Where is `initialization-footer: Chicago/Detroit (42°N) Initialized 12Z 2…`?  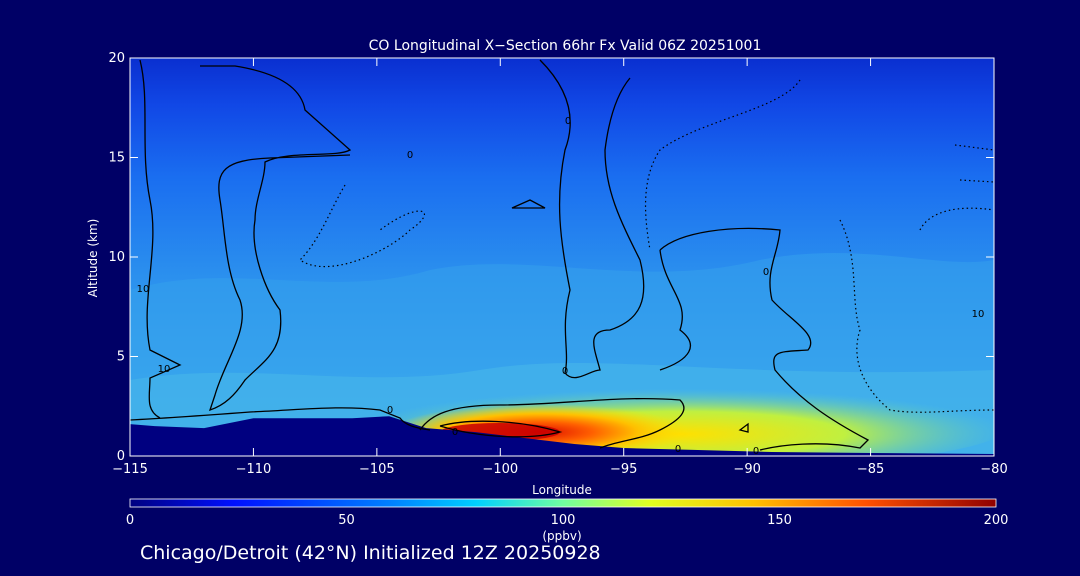
initialization-footer: Chicago/Detroit (42°N) Initialized 12Z 2… is located at coordinates (370, 553).